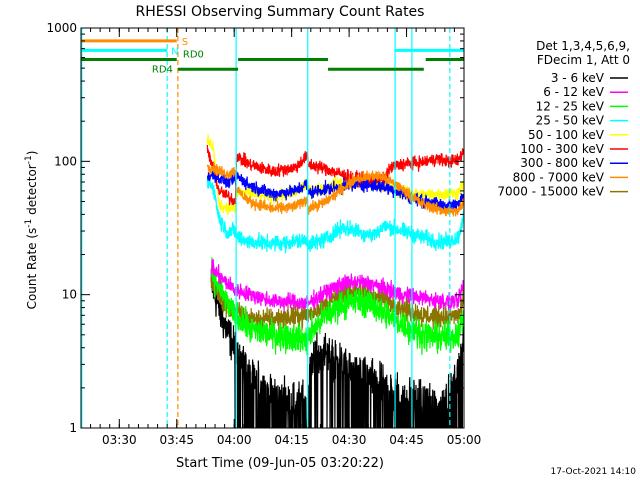 Image resolution: width=640 pixels, height=484 pixels. I want to click on generation-timestamp: 17-Oct-2021 14:10, so click(594, 472).